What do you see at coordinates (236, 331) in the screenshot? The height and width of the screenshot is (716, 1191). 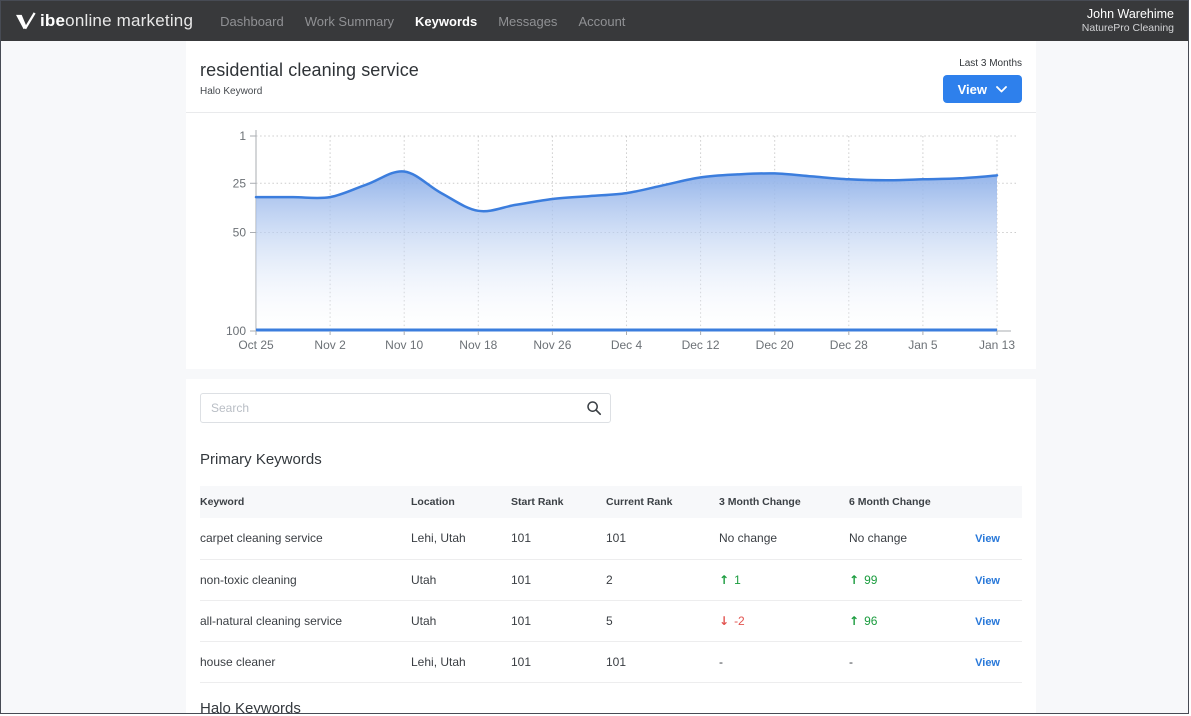 I see `svg-text: 100` at bounding box center [236, 331].